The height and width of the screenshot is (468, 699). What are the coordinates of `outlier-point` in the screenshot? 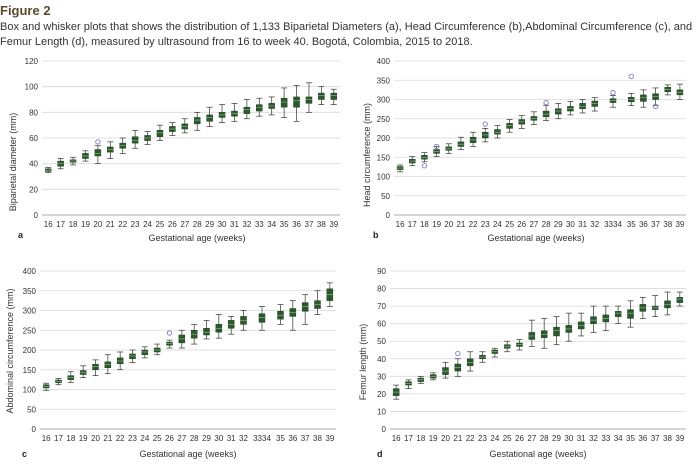 It's located at (613, 92).